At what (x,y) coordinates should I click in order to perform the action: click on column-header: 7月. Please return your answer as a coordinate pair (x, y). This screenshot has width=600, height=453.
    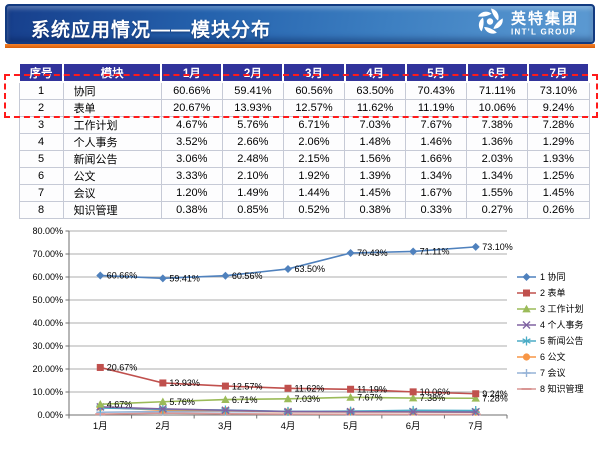
    Looking at the image, I should click on (558, 72).